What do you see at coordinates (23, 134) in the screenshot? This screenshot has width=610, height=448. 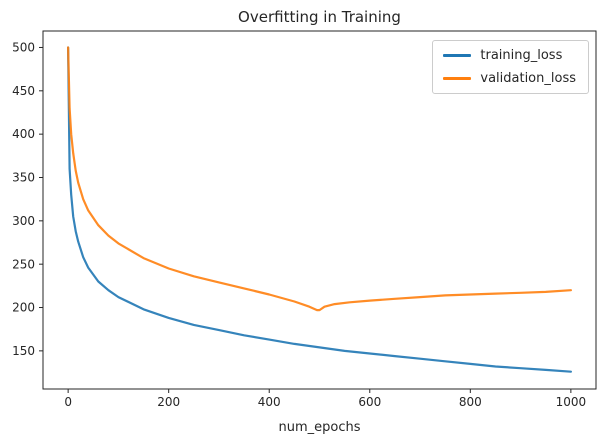 I see `y-tick-label: 400` at bounding box center [23, 134].